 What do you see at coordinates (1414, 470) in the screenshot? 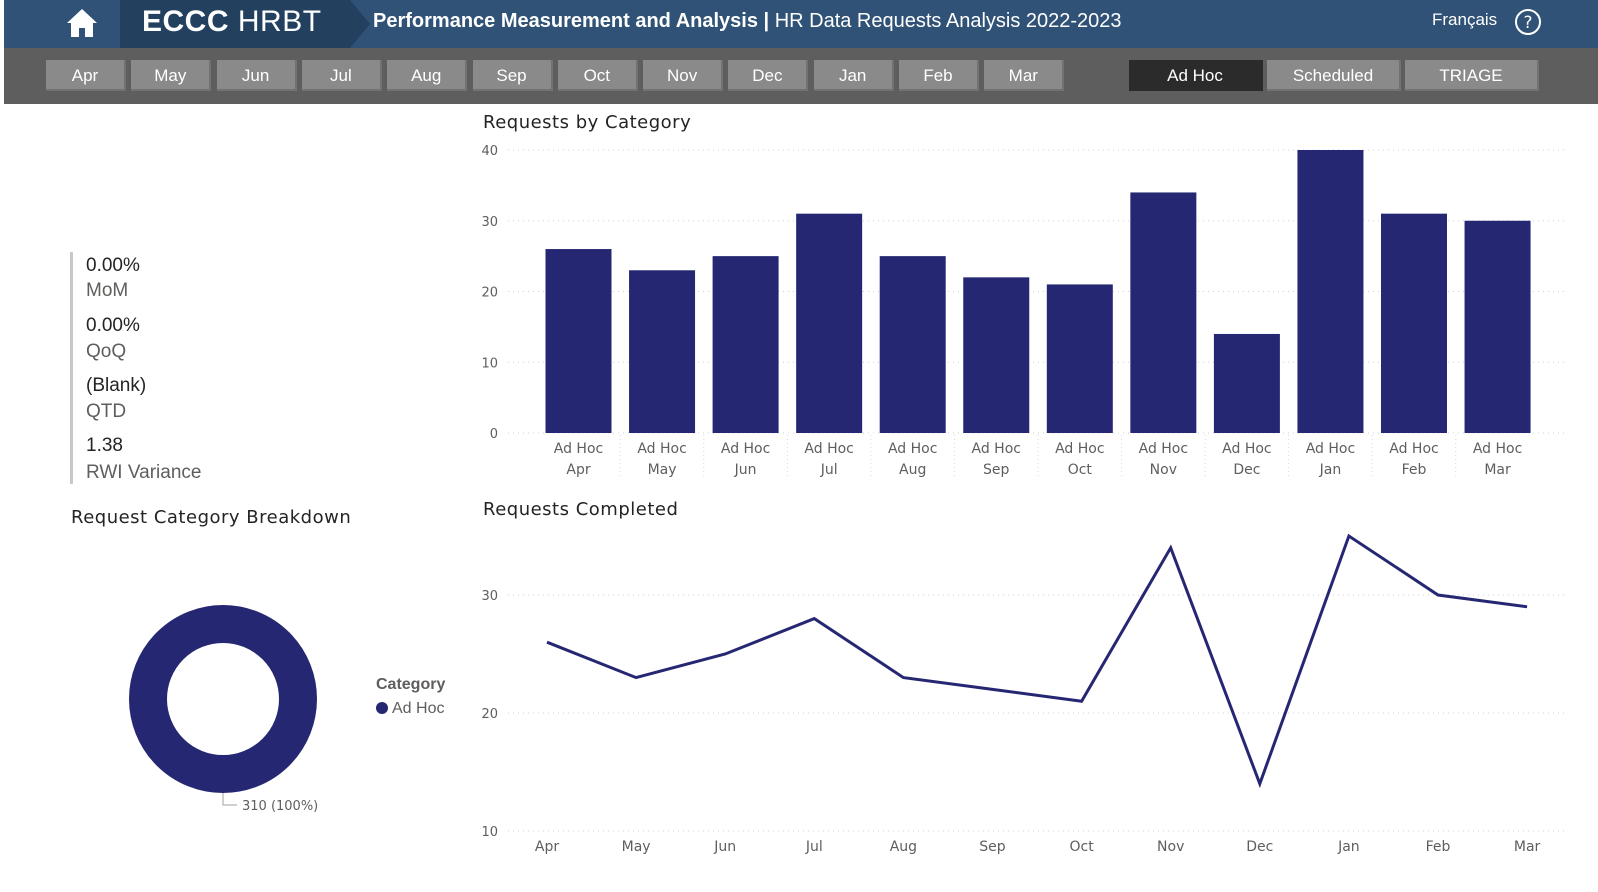
I see `bar-x-tick-label-month: Feb` at bounding box center [1414, 470].